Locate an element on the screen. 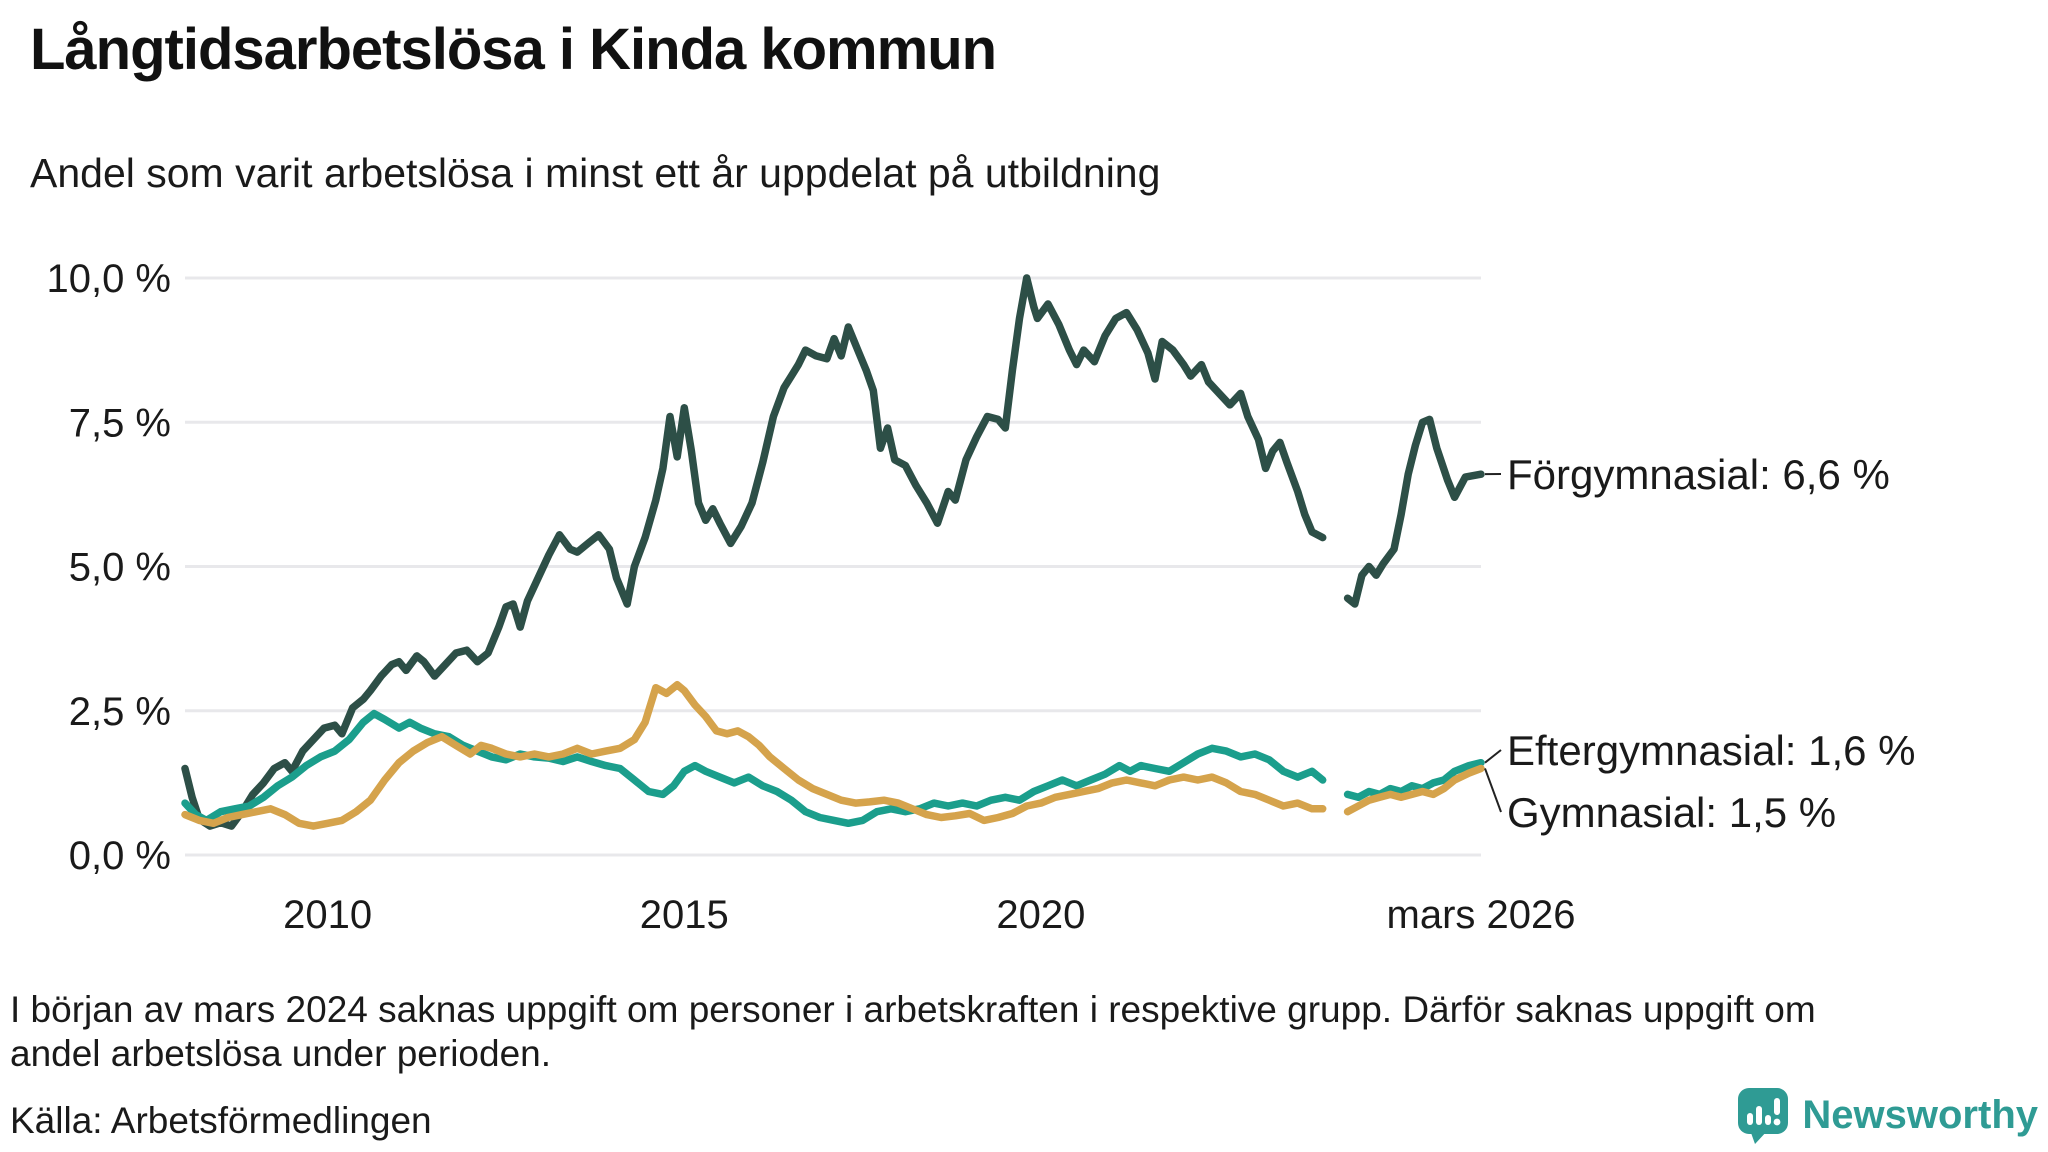  series-label-gymnasial: Gymnasial: 1,5 % is located at coordinates (1671, 812).